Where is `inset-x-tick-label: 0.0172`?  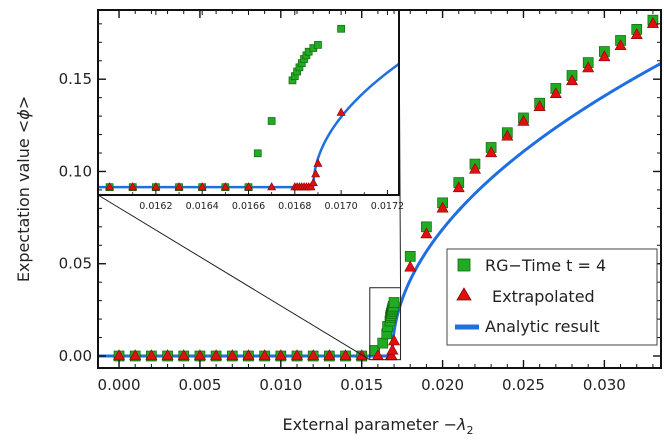 inset-x-tick-label: 0.0172 is located at coordinates (387, 206).